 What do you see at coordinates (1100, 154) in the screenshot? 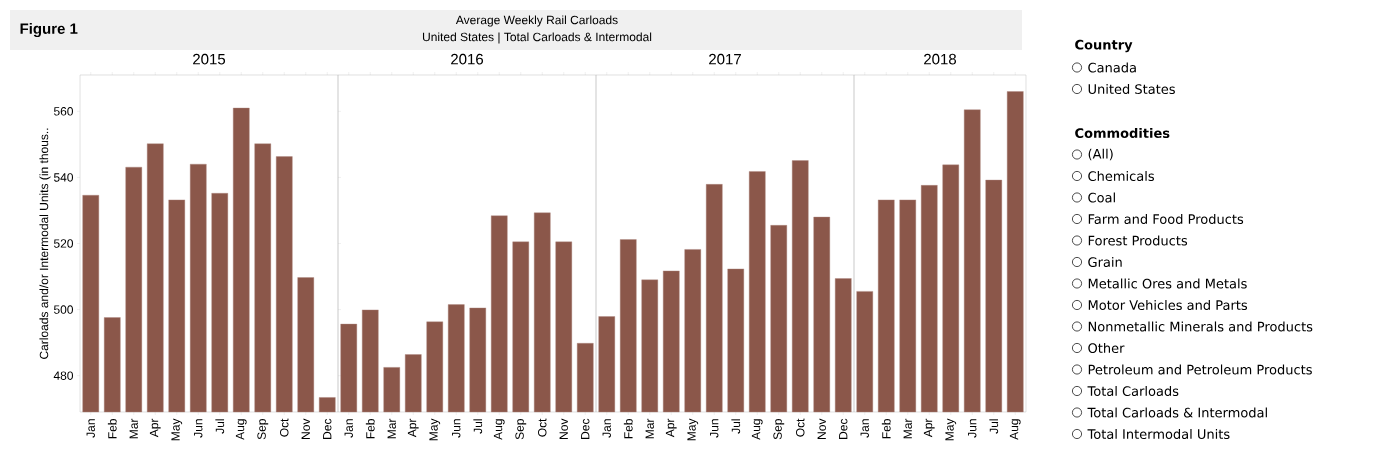
I see `text: (All)` at bounding box center [1100, 154].